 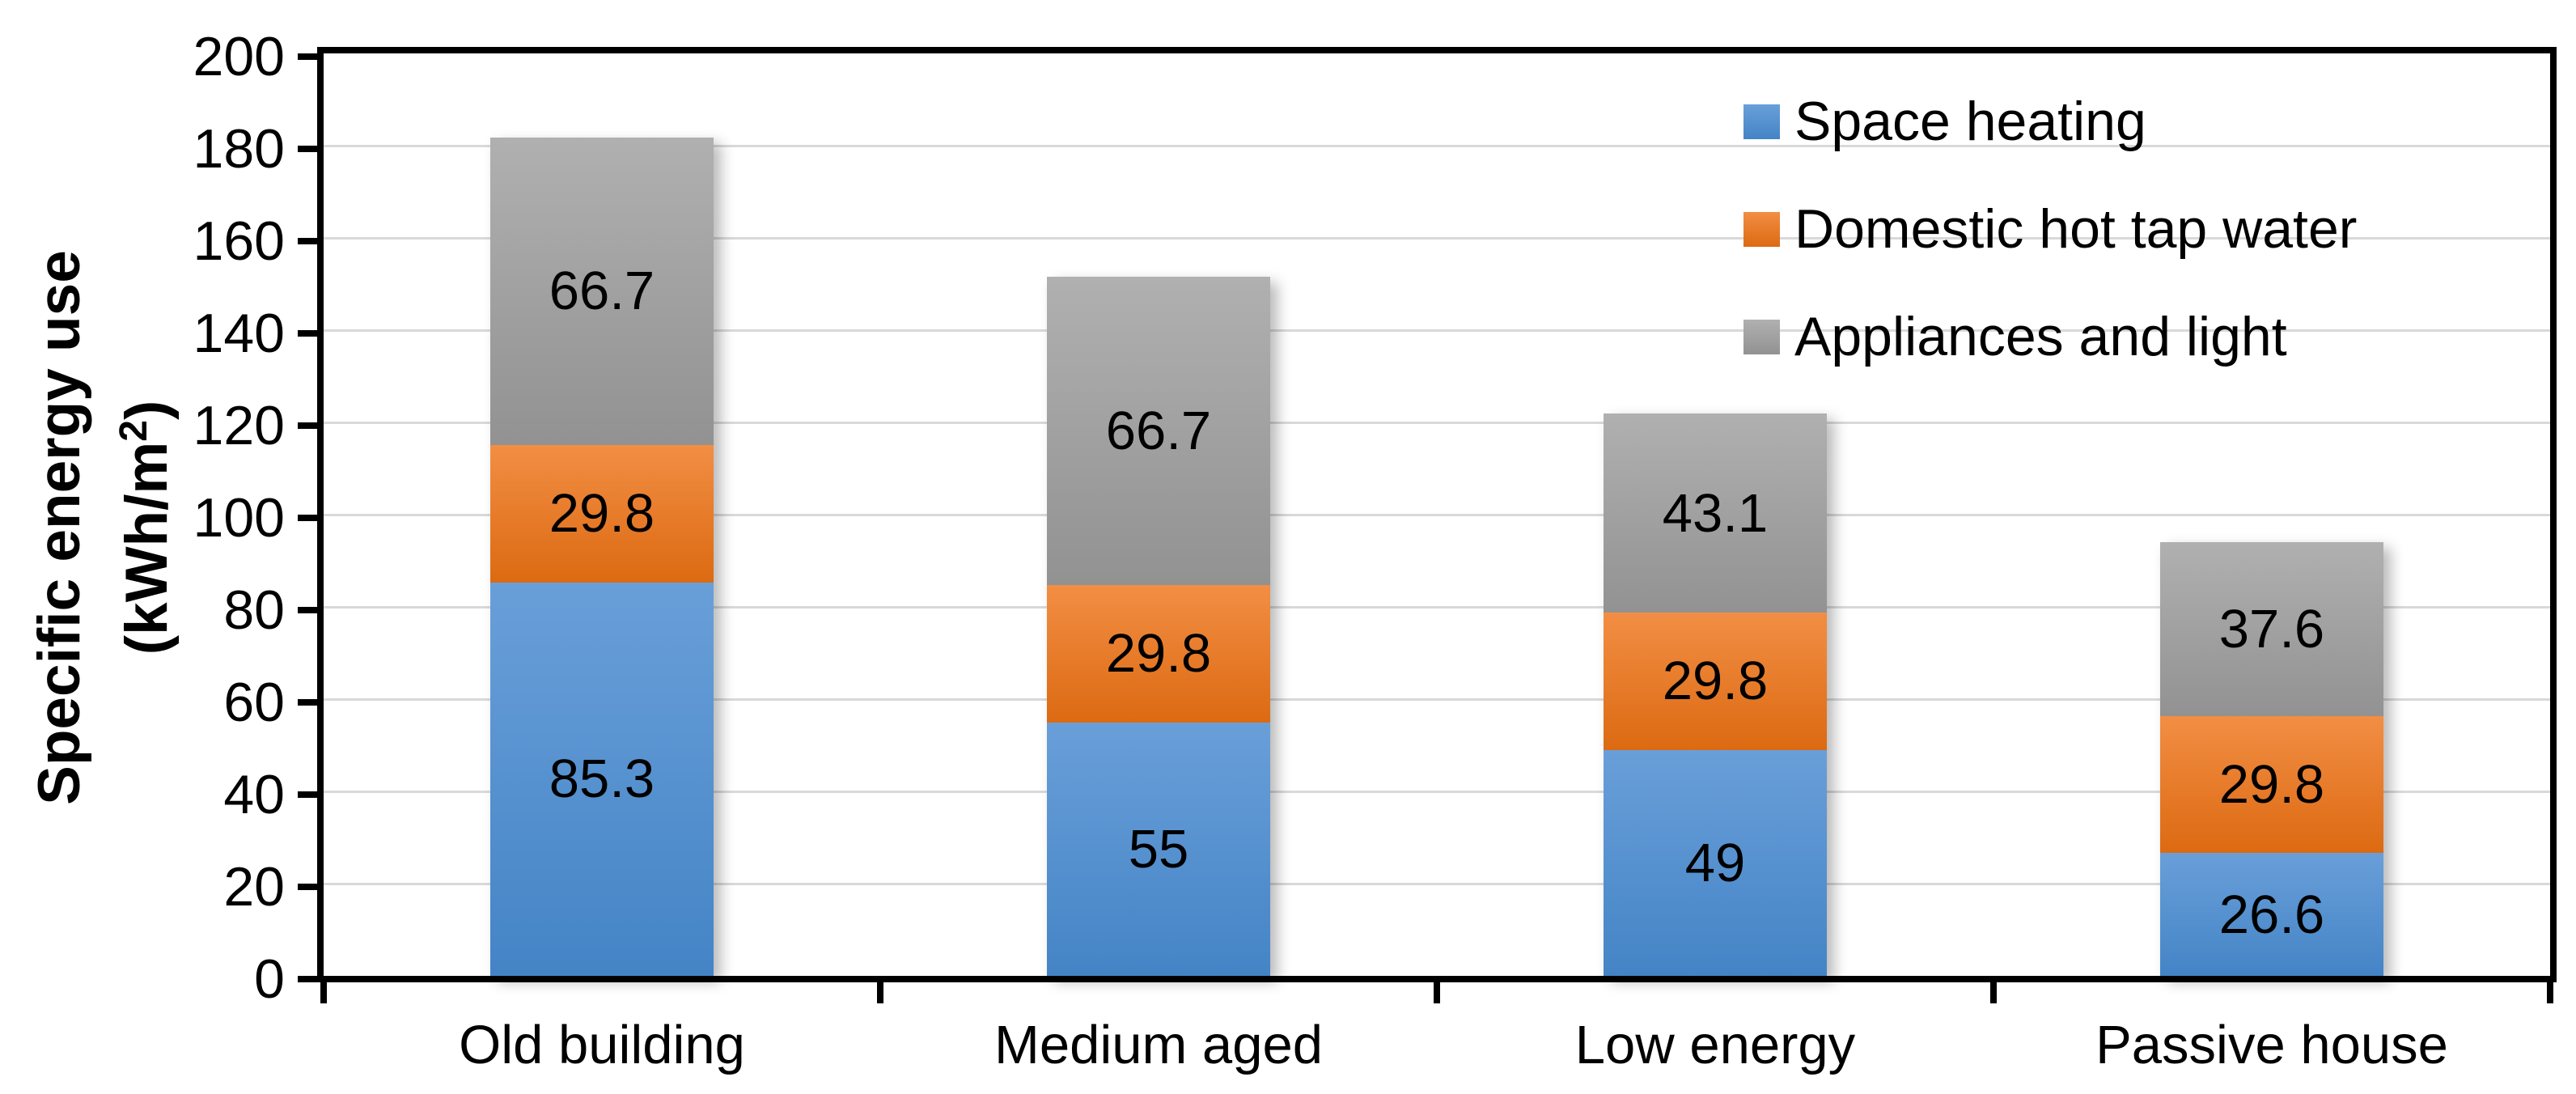 I want to click on legend-item-domestic-hot-tap-water: Domestic hot tap water, so click(x=2050, y=229).